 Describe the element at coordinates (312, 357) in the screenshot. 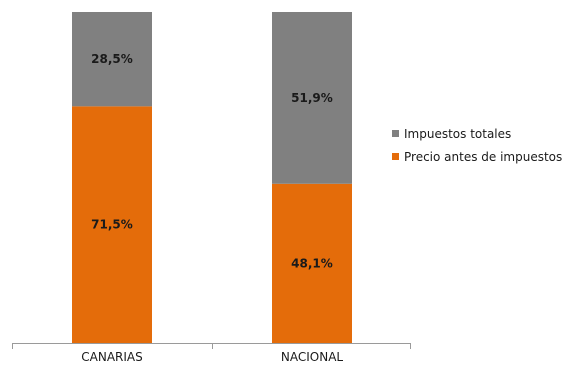

I see `category-label-nacional: NACIONAL` at that location.